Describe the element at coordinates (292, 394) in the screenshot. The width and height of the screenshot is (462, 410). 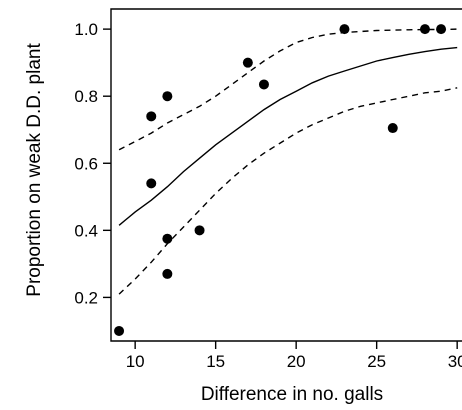
I see `x-axis-label: Difference in no. galls` at that location.